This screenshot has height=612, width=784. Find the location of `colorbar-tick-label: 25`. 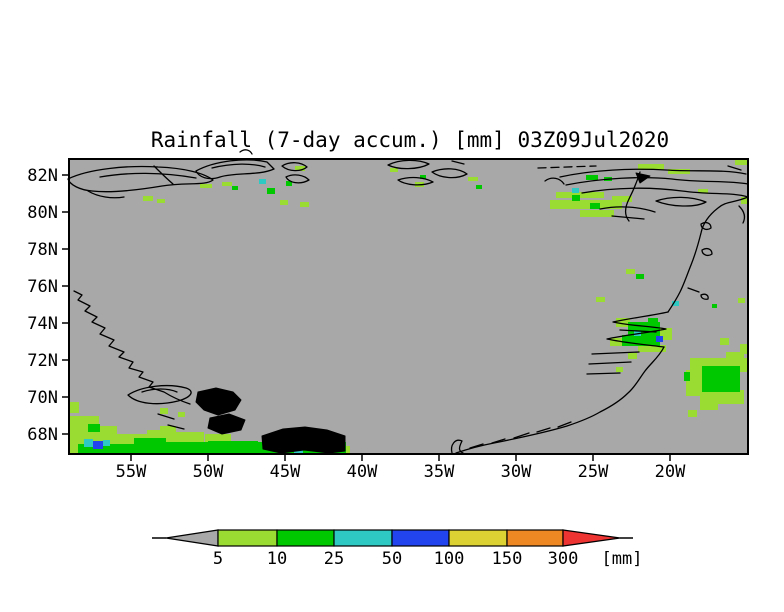

colorbar-tick-label: 25 is located at coordinates (334, 559).